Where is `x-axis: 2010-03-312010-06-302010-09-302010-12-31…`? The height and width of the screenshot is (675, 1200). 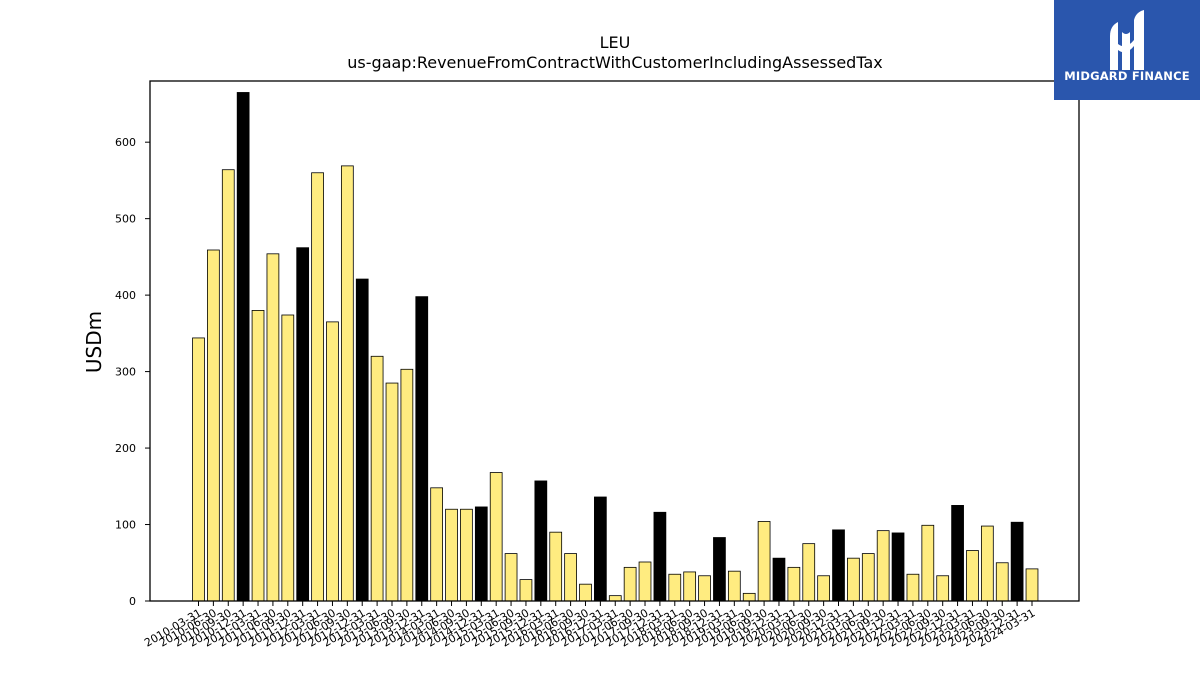 x-axis: 2010-03-312010-06-302010-09-302010-12-31… is located at coordinates (590, 625).